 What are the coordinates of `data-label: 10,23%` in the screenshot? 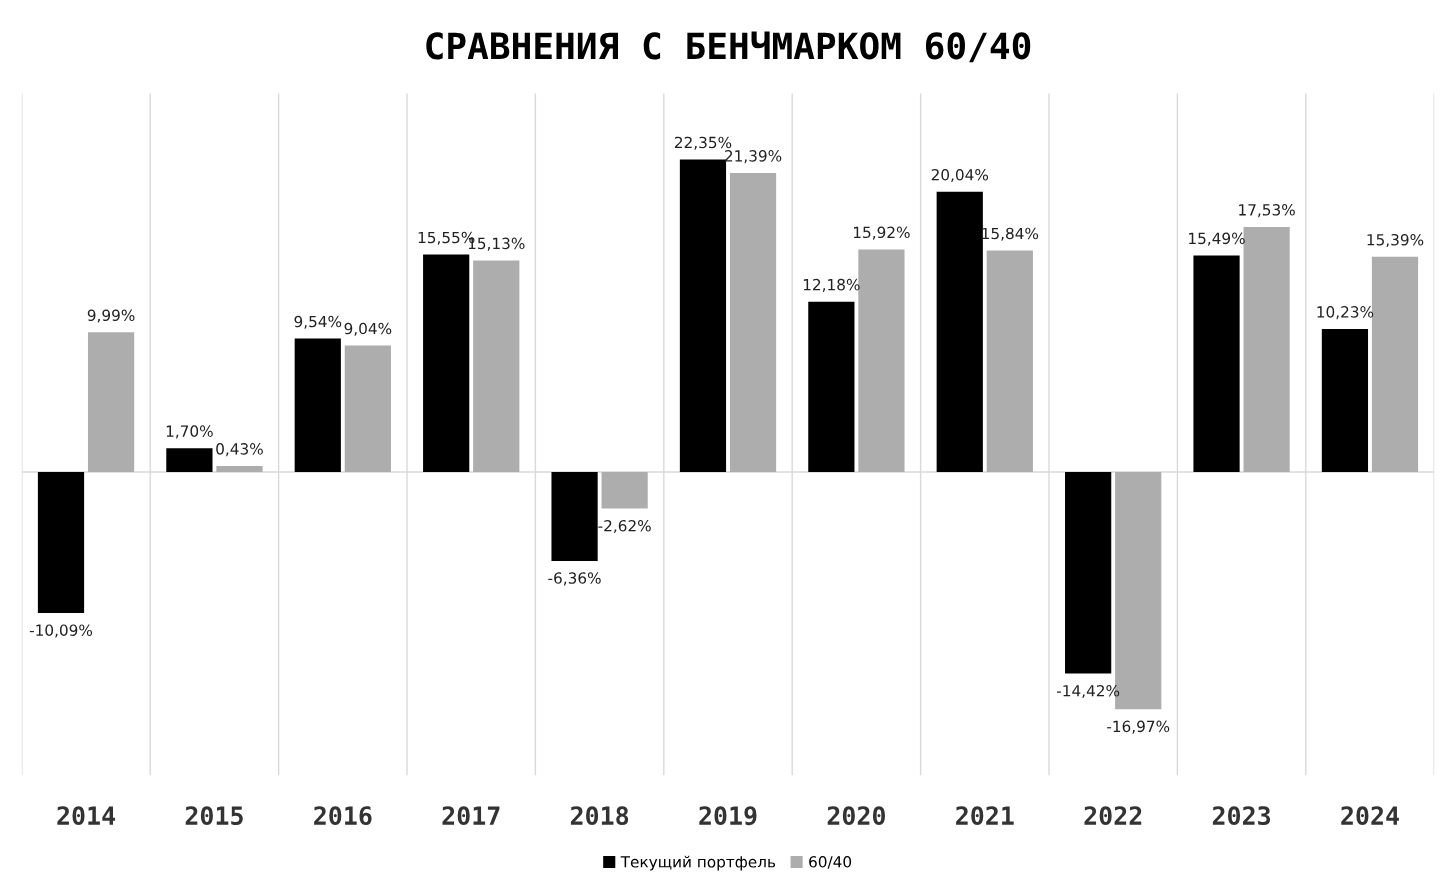 It's located at (1345, 313).